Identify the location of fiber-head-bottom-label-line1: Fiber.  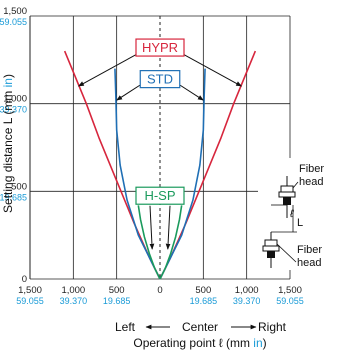
(309, 250).